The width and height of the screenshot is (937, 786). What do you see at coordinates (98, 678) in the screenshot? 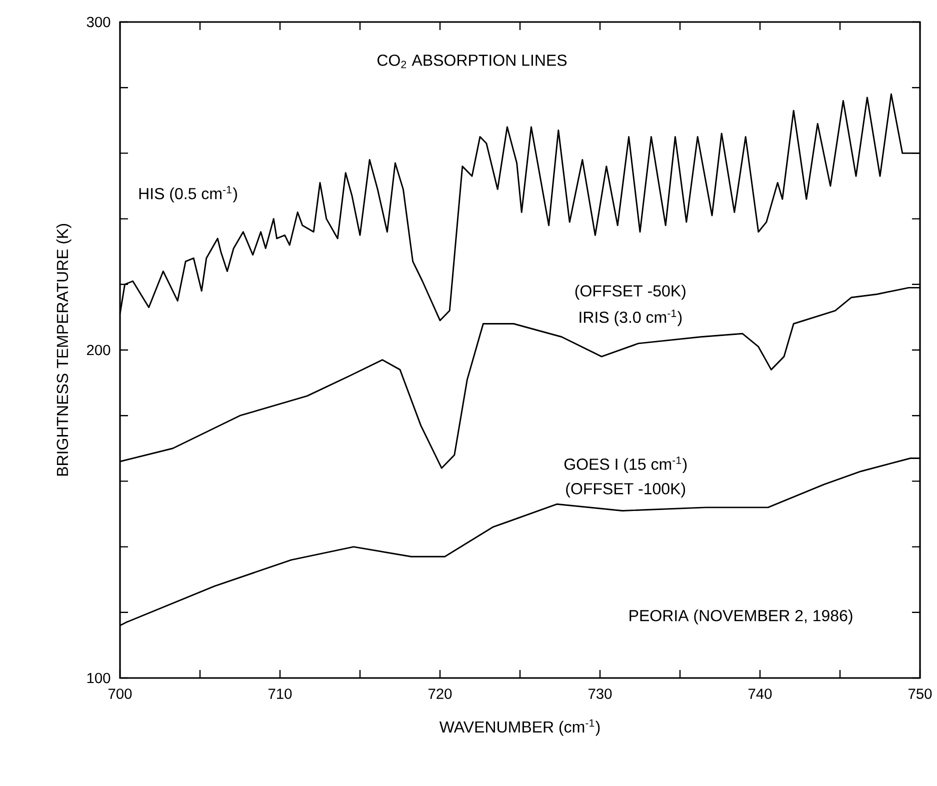
I see `y-tick-label: 100` at bounding box center [98, 678].